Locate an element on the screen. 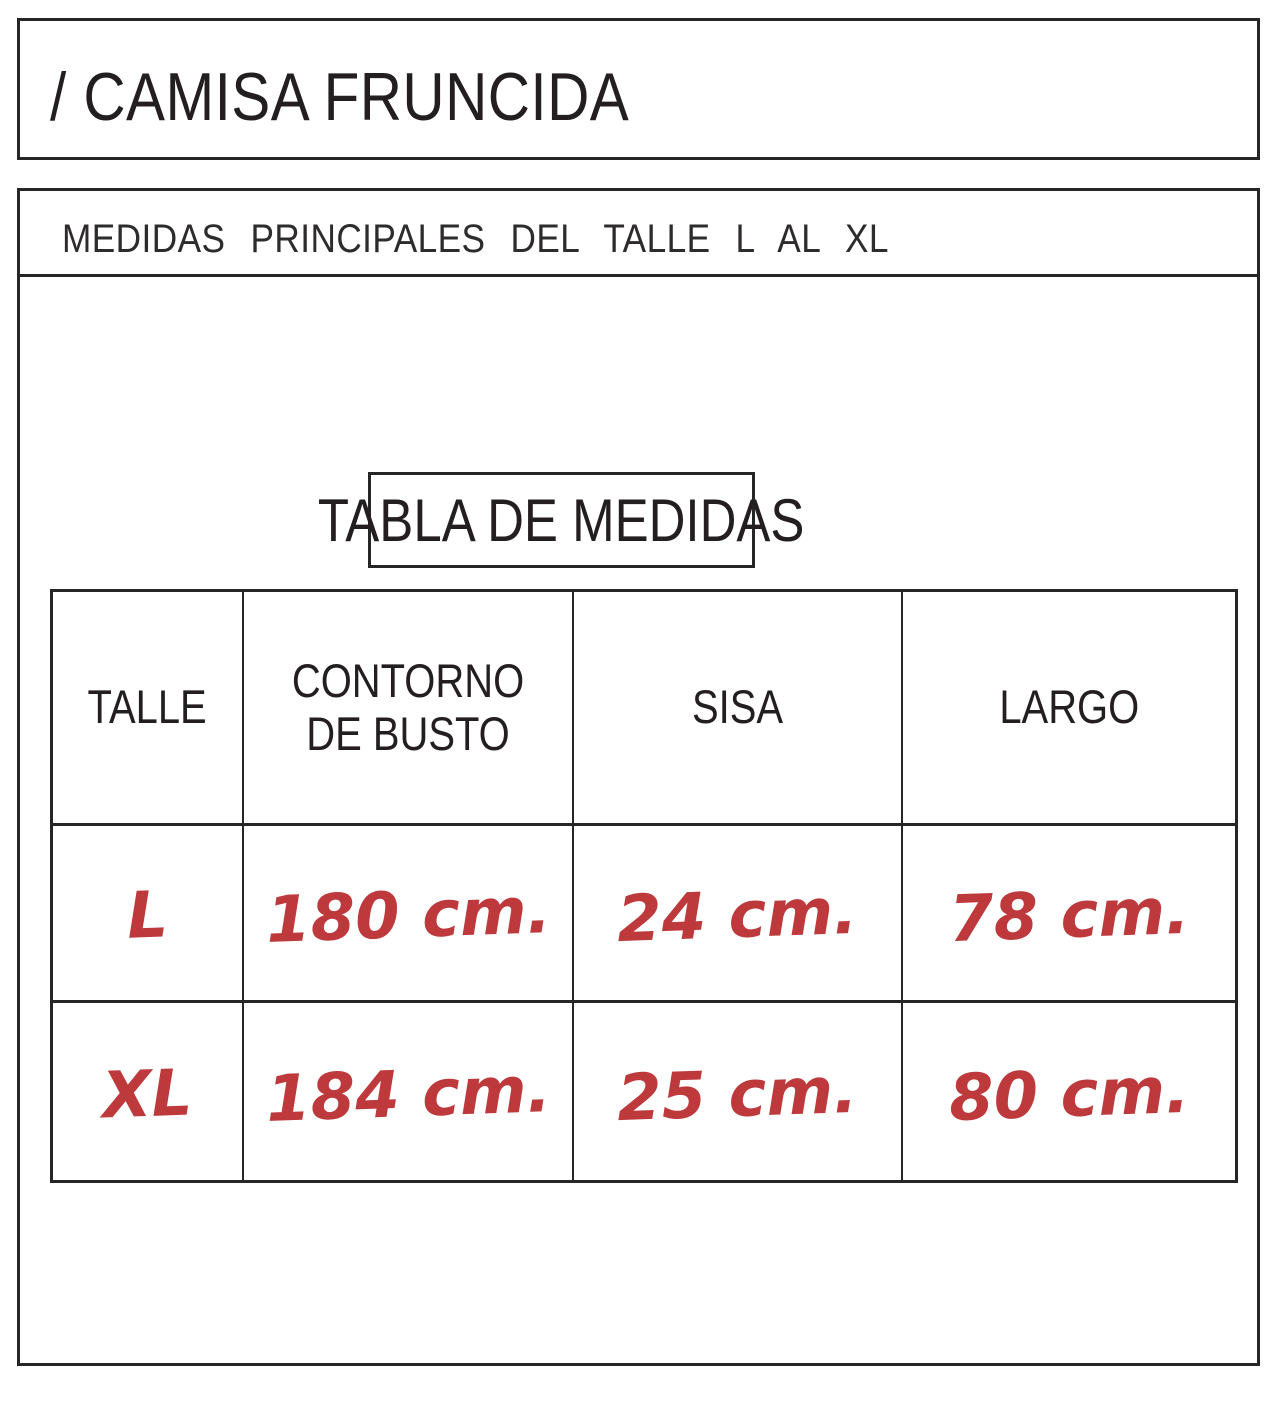 This screenshot has height=1411, width=1280. cell-sisa-xl: 25 cm. is located at coordinates (738, 1091).